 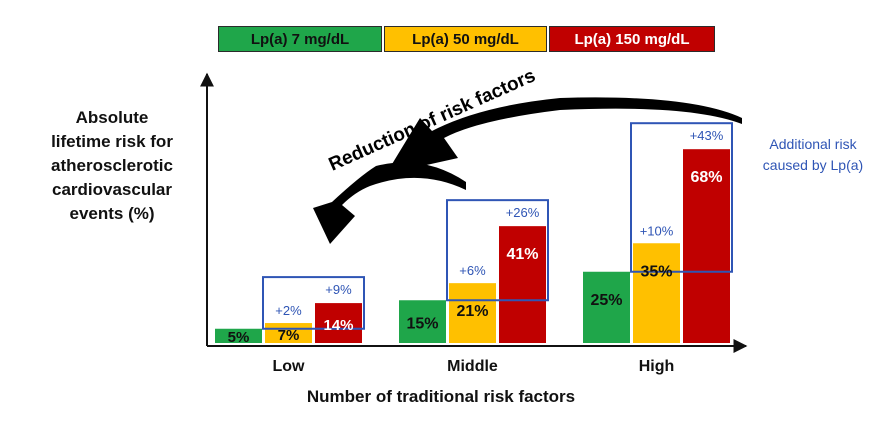 I want to click on additional-risk-label: +26%, so click(x=523, y=212).